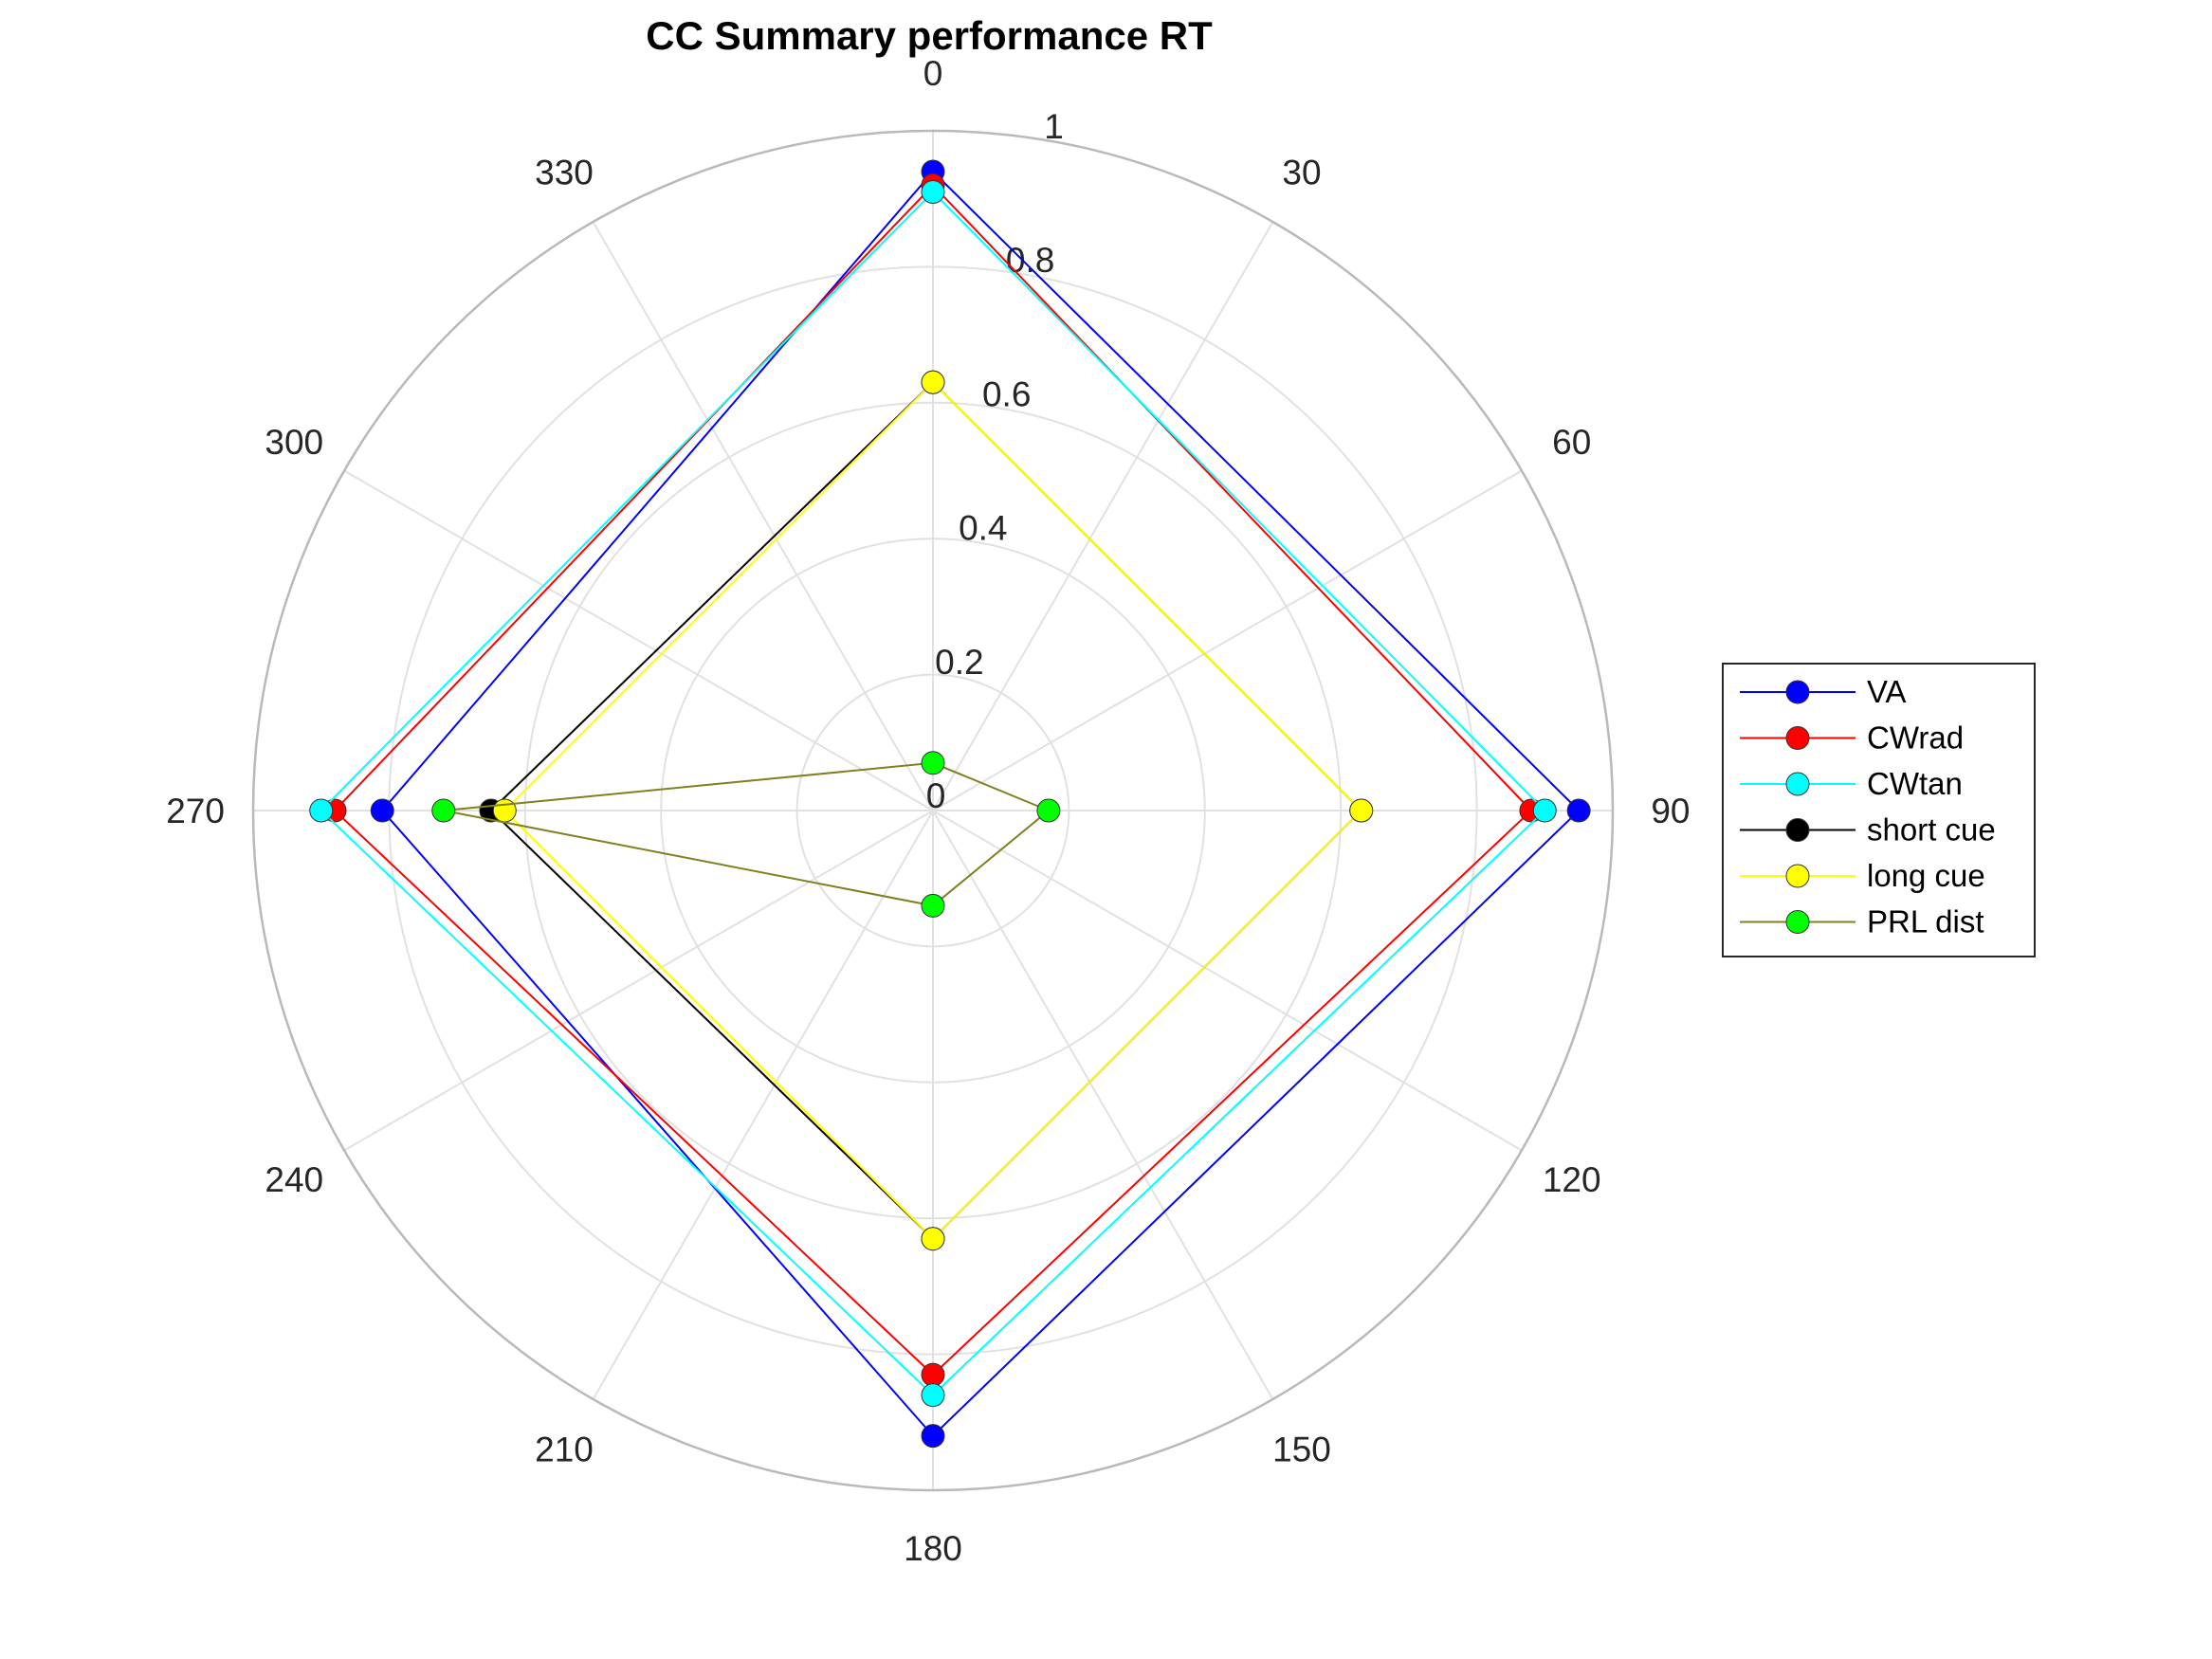  I want to click on legend-label: long cue, so click(1926, 875).